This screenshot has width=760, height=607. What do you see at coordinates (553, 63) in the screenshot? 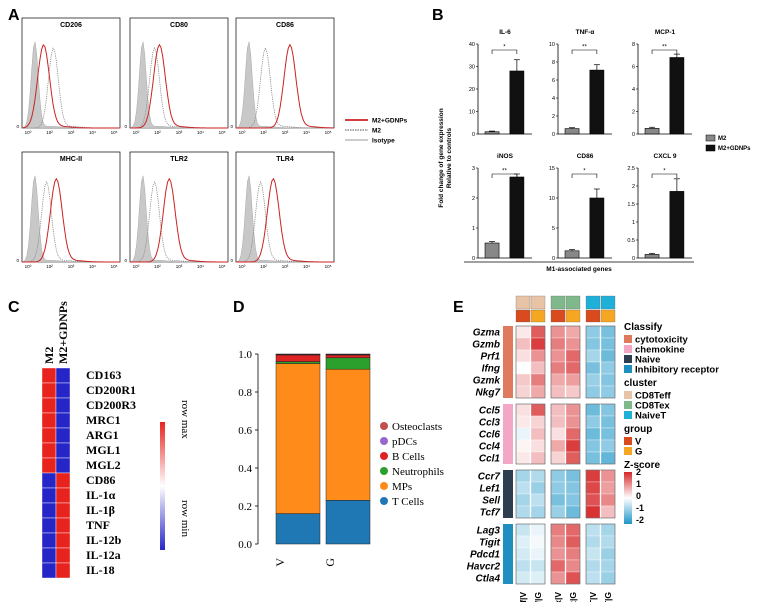
I see `qpcr-ytick-label: 8` at bounding box center [553, 63].